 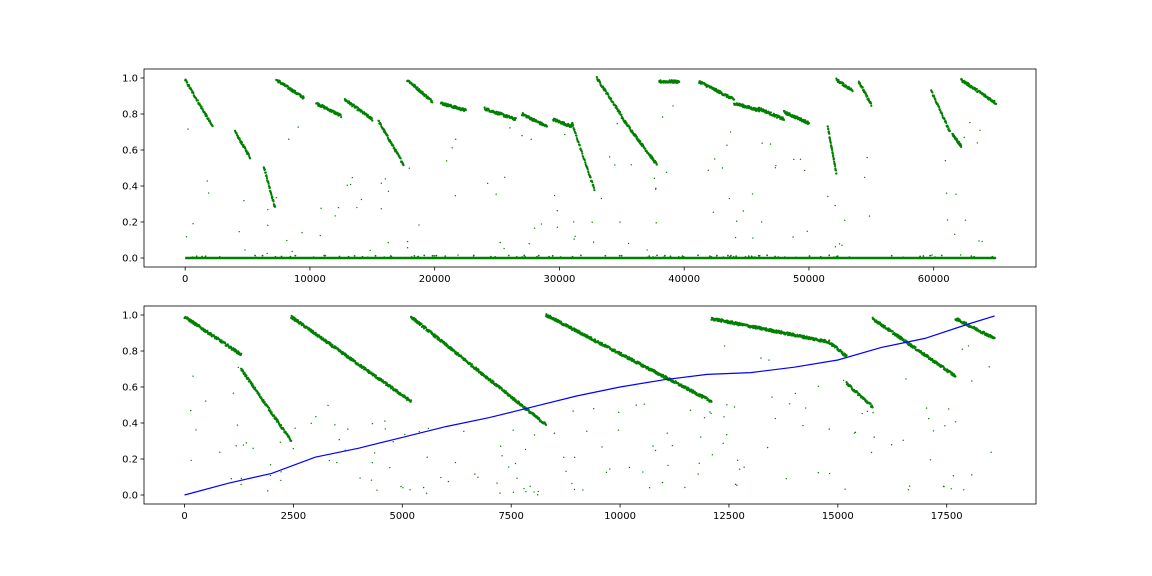 I want to click on x-tick-label: 0, so click(x=185, y=279).